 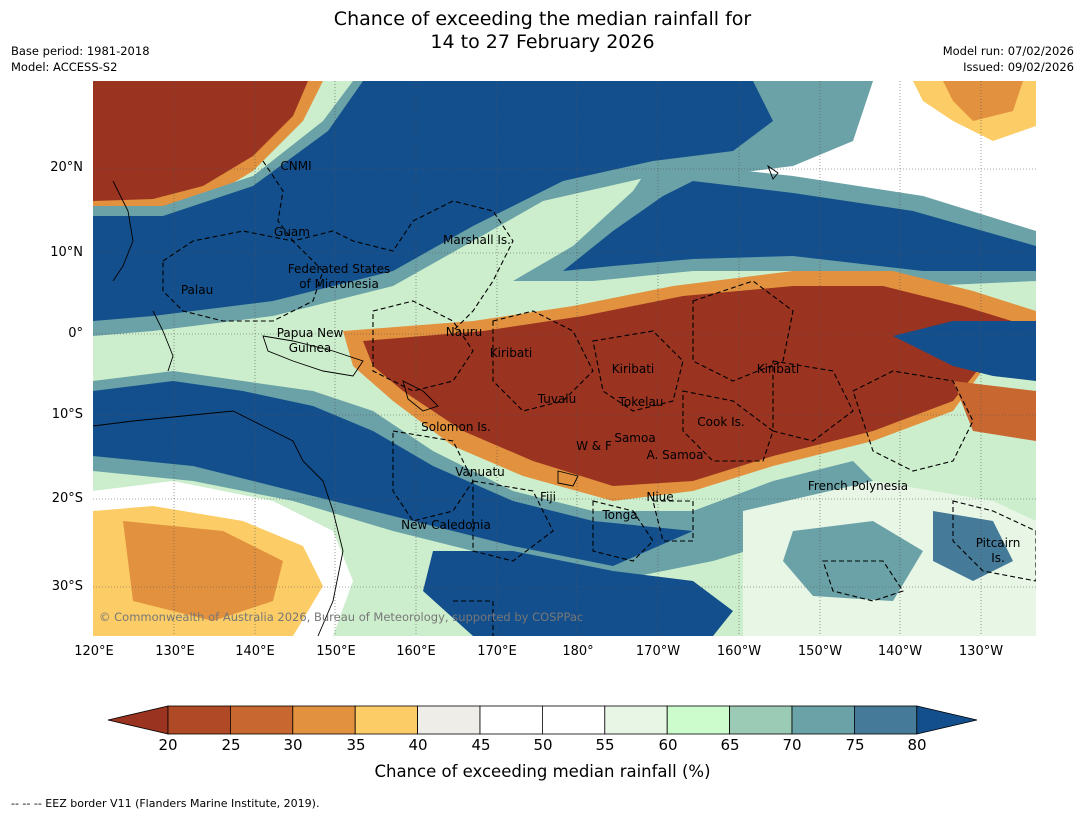 I want to click on lon-label-170e: 170°E, so click(x=497, y=651).